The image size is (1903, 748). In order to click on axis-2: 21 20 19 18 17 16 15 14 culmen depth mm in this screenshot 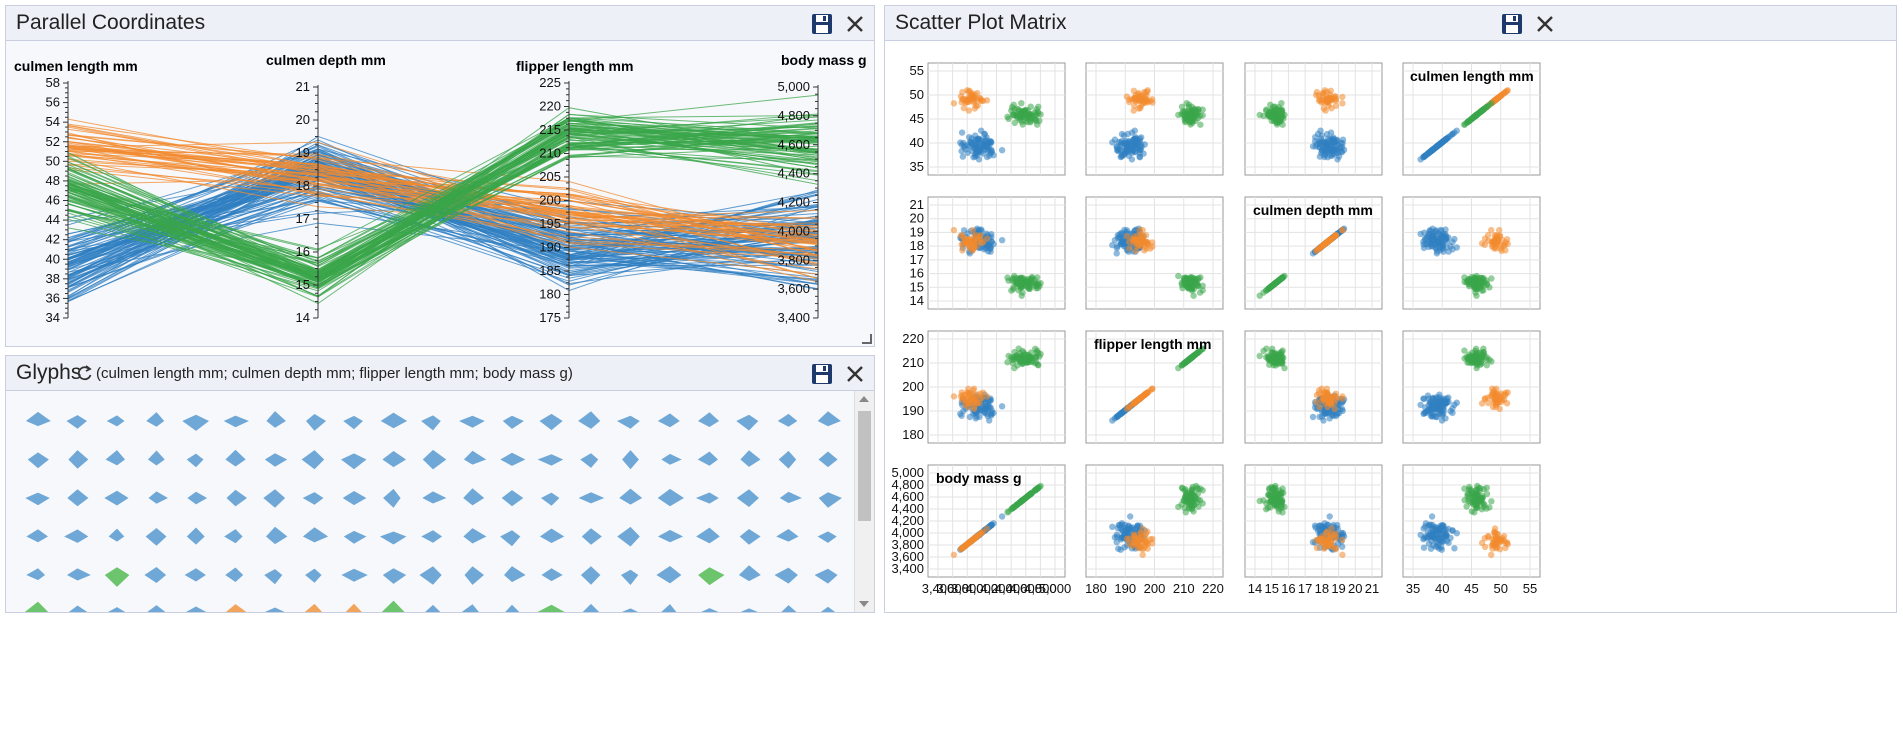, I will do `click(326, 188)`.